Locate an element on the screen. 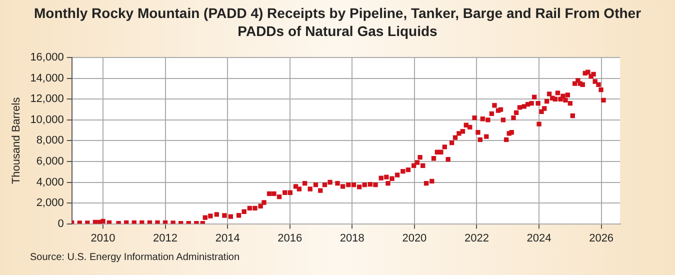 The image size is (675, 275). y-tick-label: 10,000 is located at coordinates (47, 120).